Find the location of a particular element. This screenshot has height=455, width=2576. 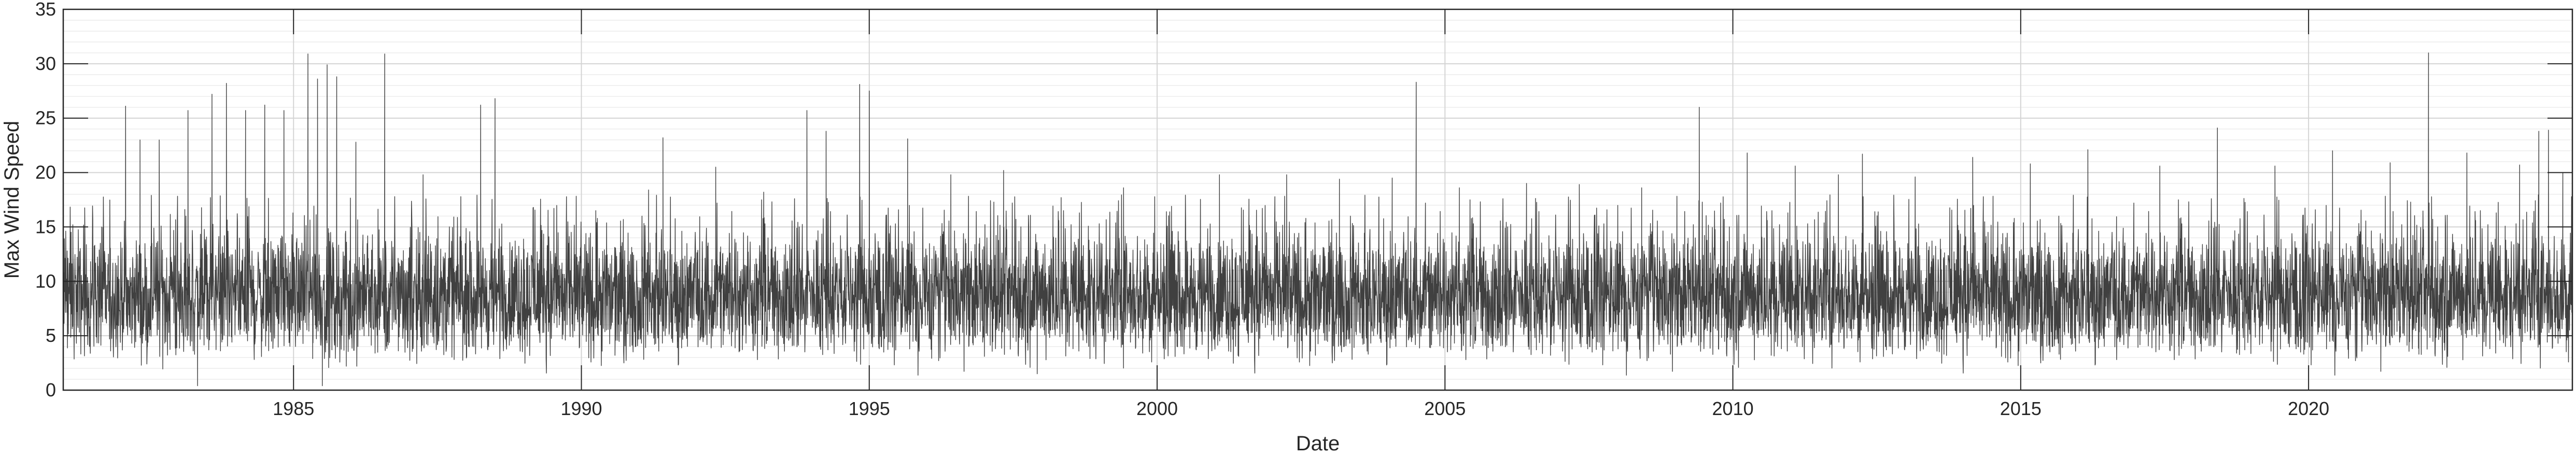

x-axis-label: Date is located at coordinates (1318, 444).